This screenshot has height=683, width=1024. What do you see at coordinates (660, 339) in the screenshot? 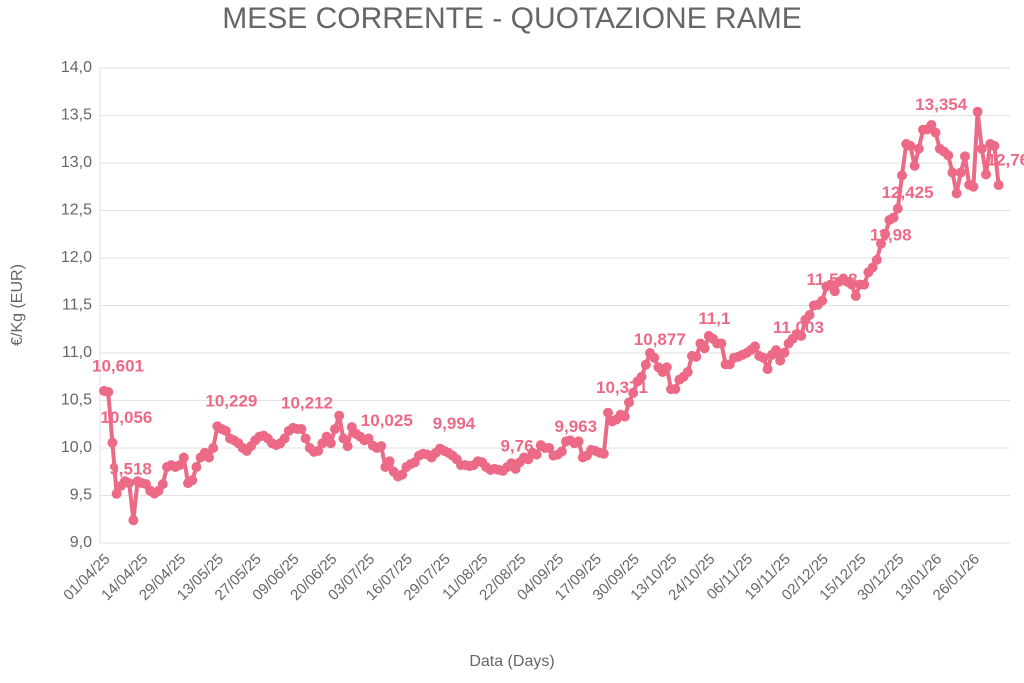
I see `data-label: 10,877` at bounding box center [660, 339].